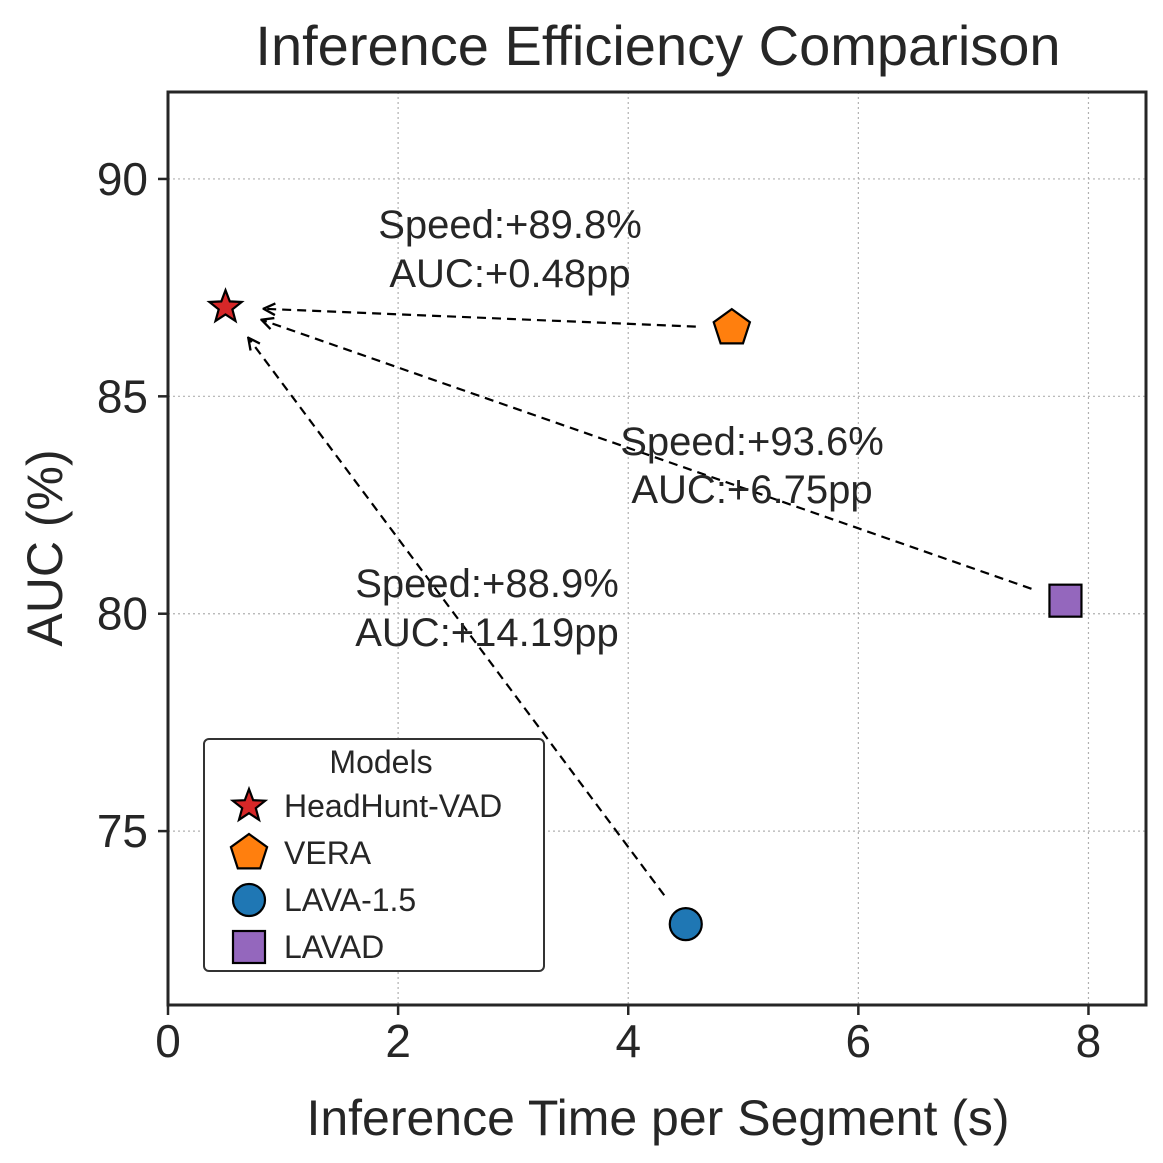 This screenshot has width=1163, height=1163. I want to click on y-tick-label: 90, so click(122, 179).